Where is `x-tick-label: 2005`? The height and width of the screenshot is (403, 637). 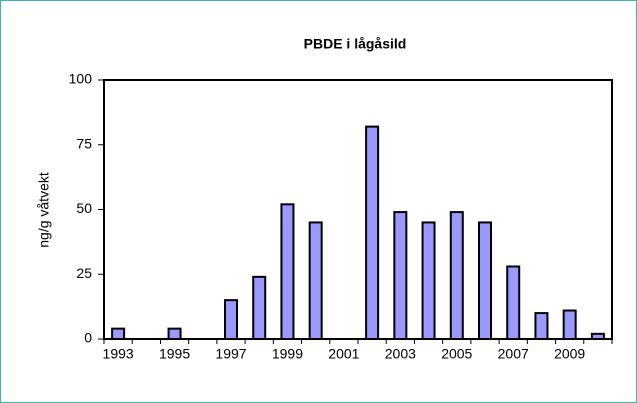 x-tick-label: 2005 is located at coordinates (456, 354).